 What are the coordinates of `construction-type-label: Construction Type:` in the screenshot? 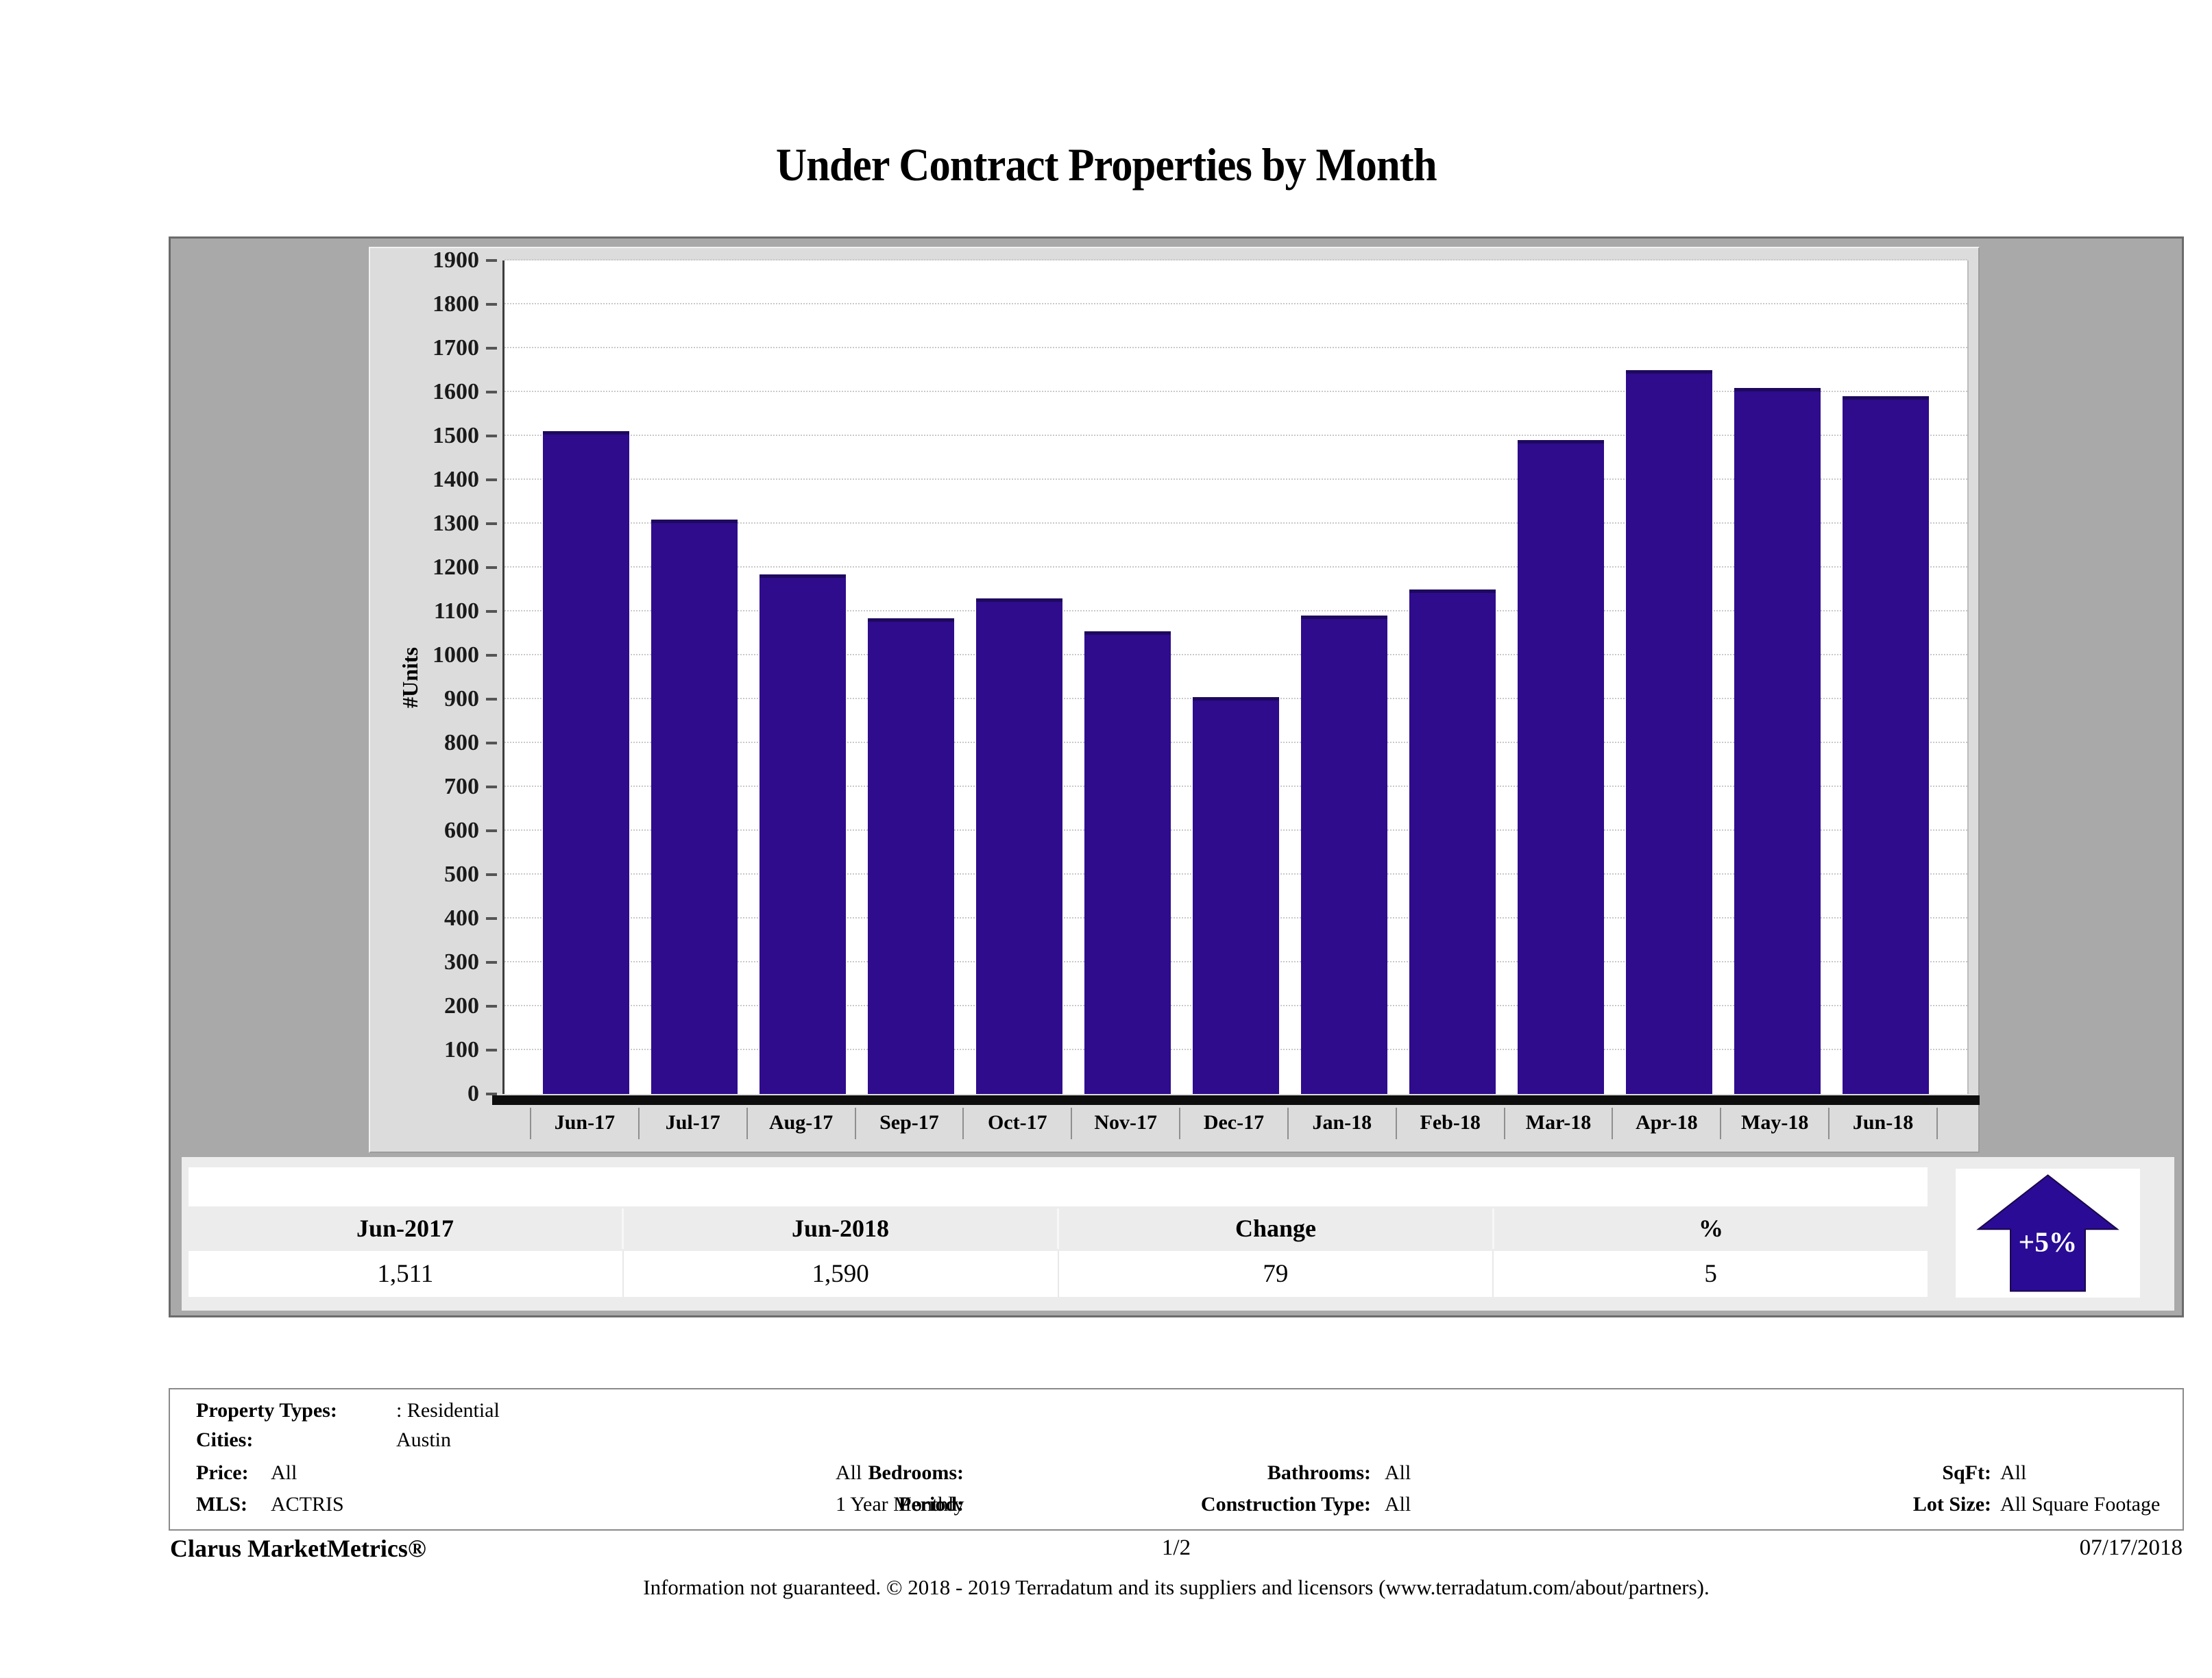 It's located at (1285, 1504).